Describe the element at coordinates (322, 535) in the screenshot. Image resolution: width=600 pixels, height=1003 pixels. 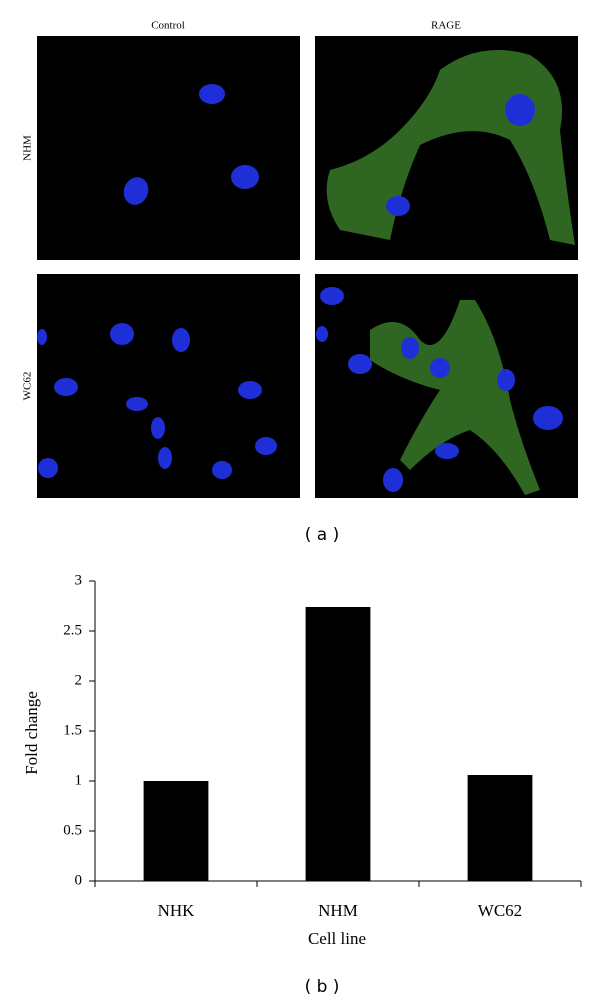
I see `panel-caption: ( a )` at that location.